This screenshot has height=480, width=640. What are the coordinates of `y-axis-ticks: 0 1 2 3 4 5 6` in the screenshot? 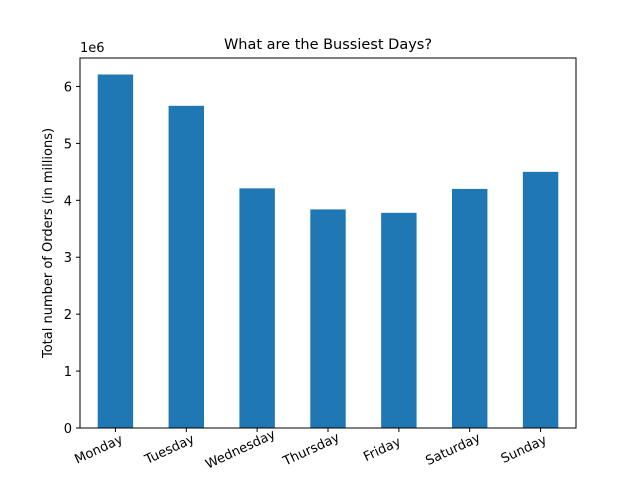 It's located at (72, 258).